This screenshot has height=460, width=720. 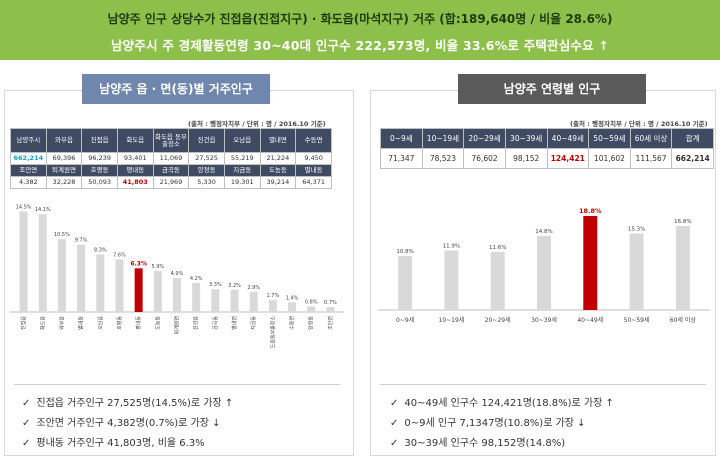 What do you see at coordinates (683, 320) in the screenshot?
I see `tick-label: 60세 이상` at bounding box center [683, 320].